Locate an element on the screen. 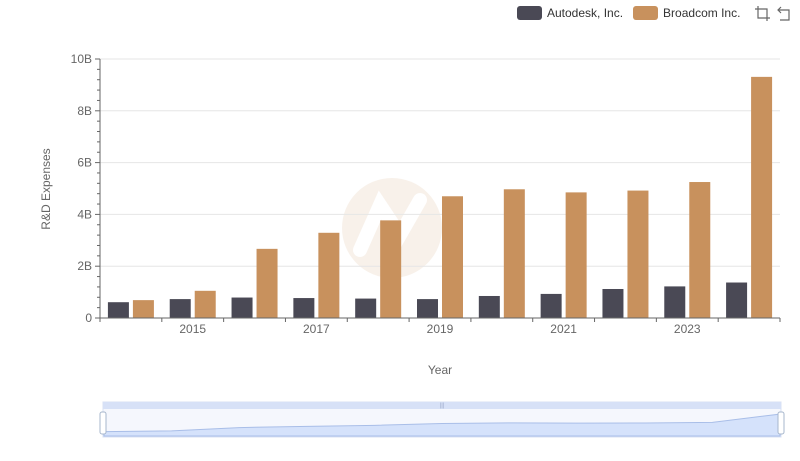  bar-autodesk-2016 is located at coordinates (242, 307).